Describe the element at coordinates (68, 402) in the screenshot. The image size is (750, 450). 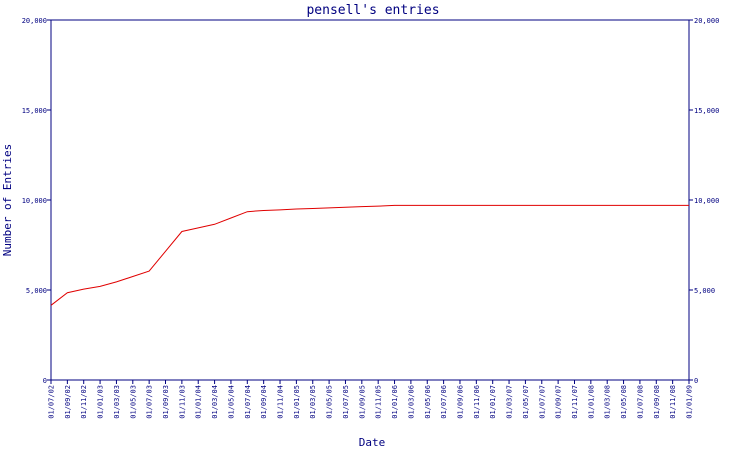
I see `x-tick-label: 01/09/02` at that location.